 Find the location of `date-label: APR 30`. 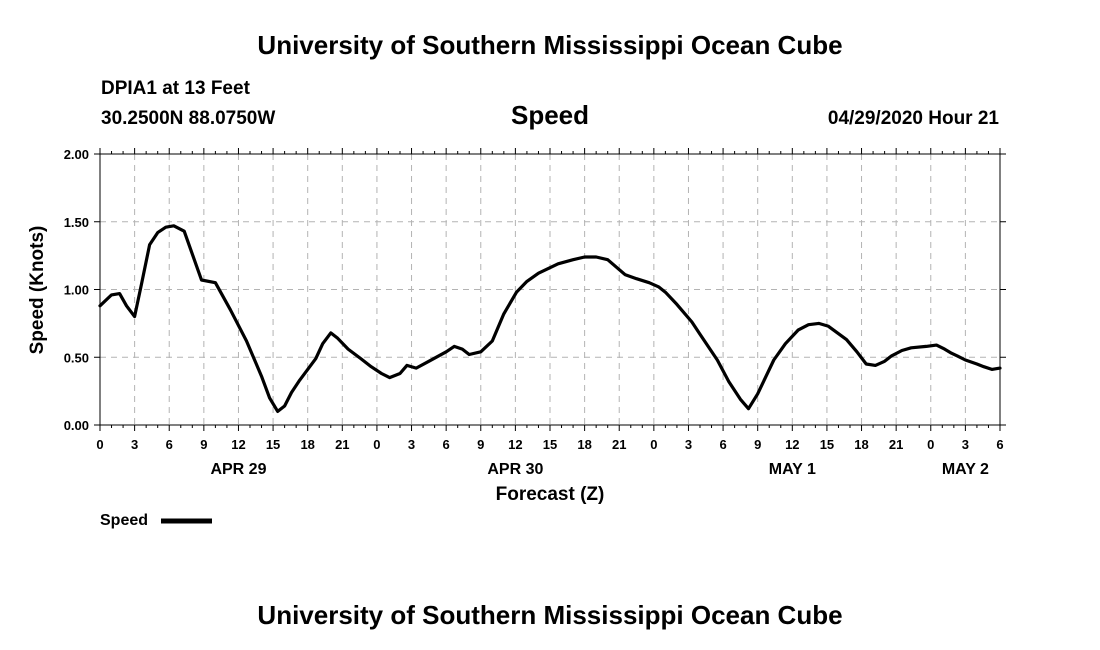

date-label: APR 30 is located at coordinates (515, 469).